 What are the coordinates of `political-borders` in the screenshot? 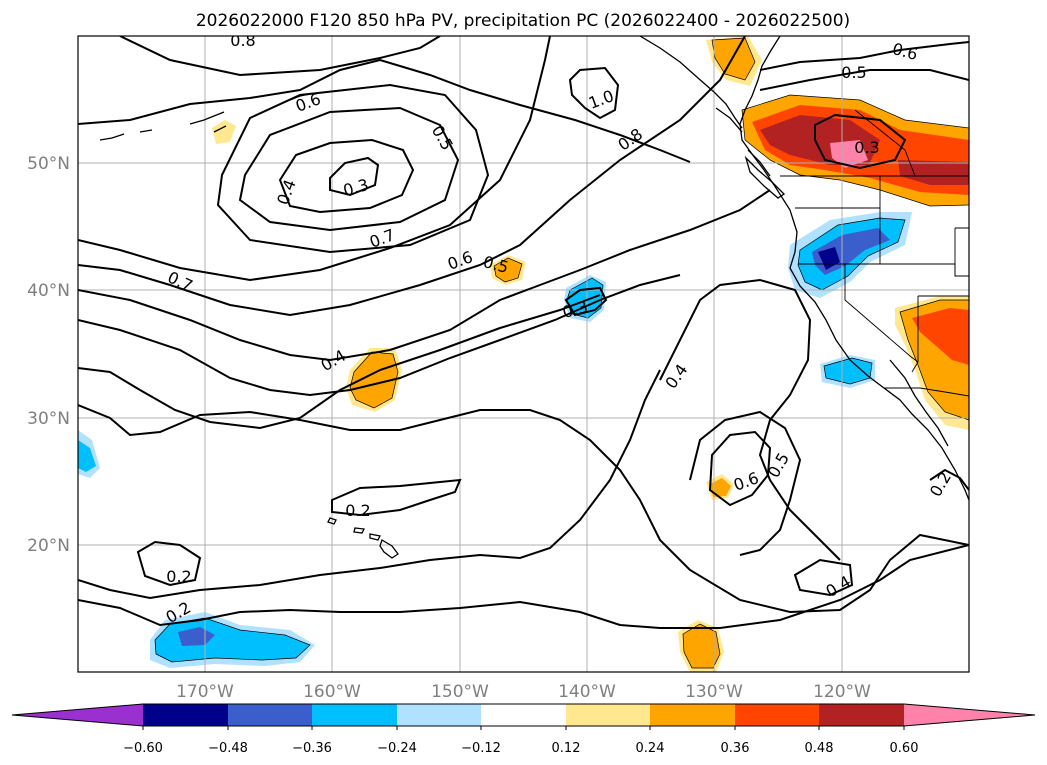 It's located at (874, 253).